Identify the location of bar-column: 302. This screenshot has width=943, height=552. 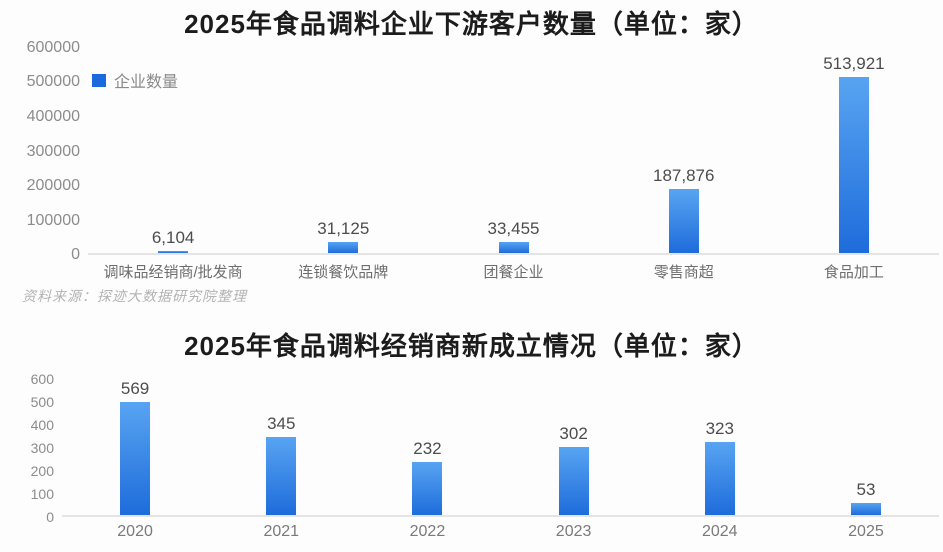
(574, 447).